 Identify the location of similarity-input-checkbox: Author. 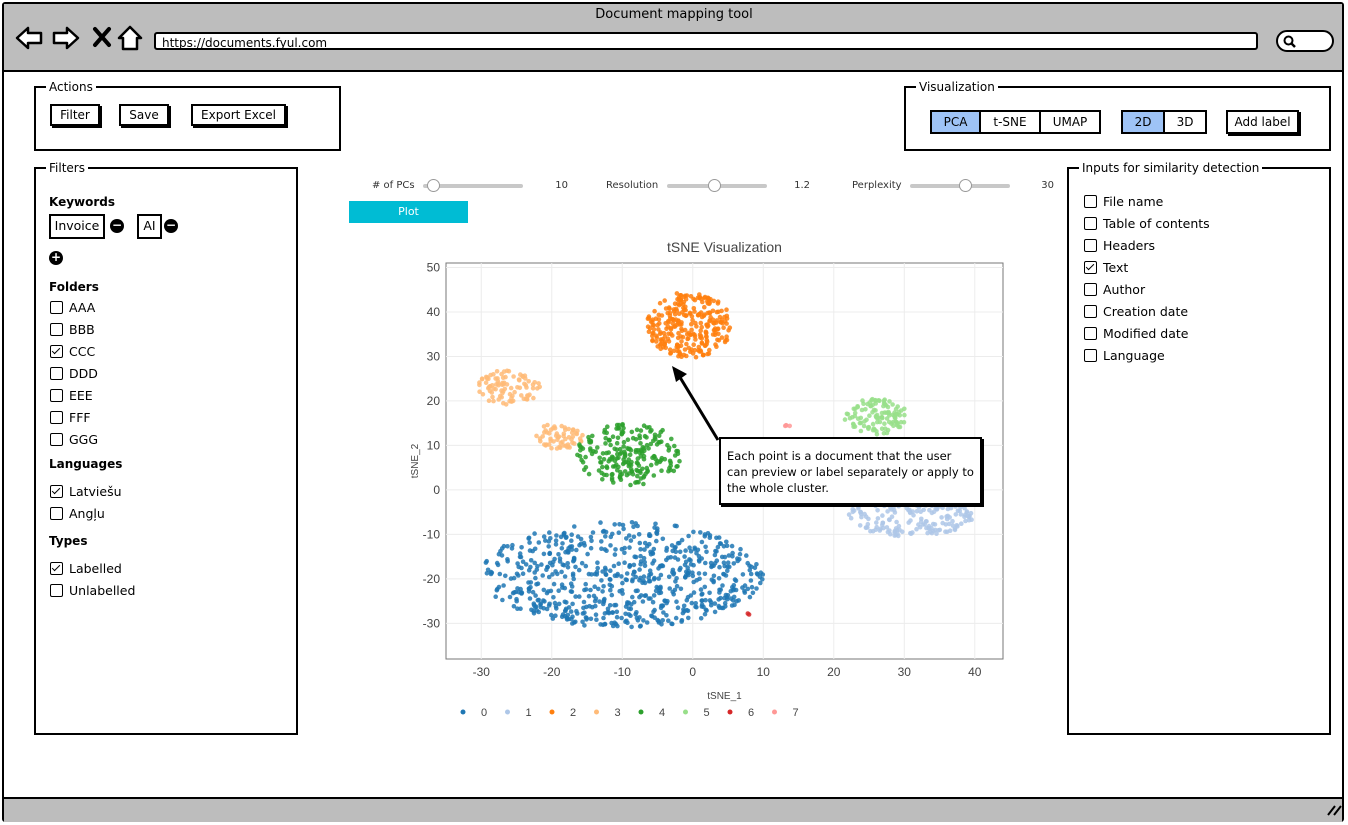
(1114, 290).